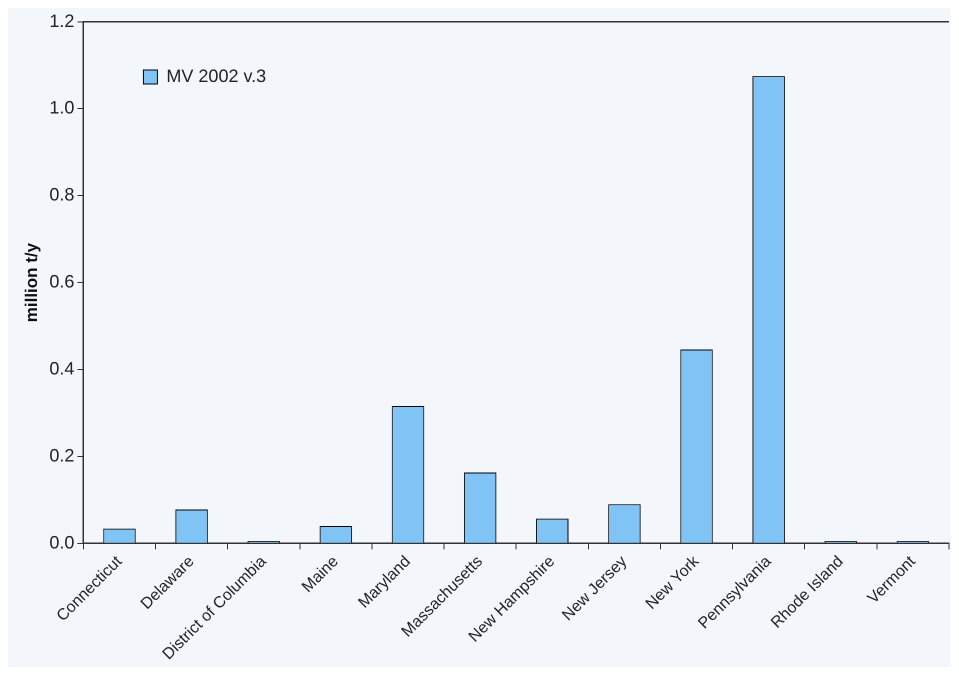  Describe the element at coordinates (61, 282) in the screenshot. I see `y-tick-label: 0.6` at that location.